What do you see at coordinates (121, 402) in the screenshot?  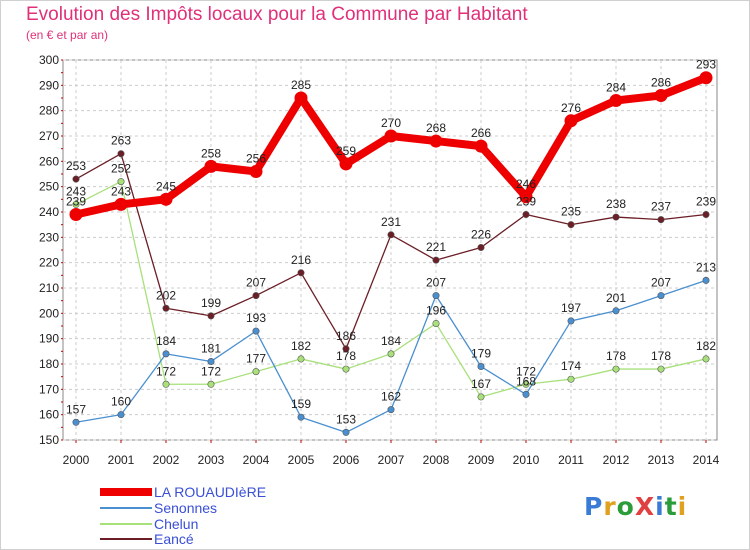 I see `data-label-senonnes: 160` at bounding box center [121, 402].